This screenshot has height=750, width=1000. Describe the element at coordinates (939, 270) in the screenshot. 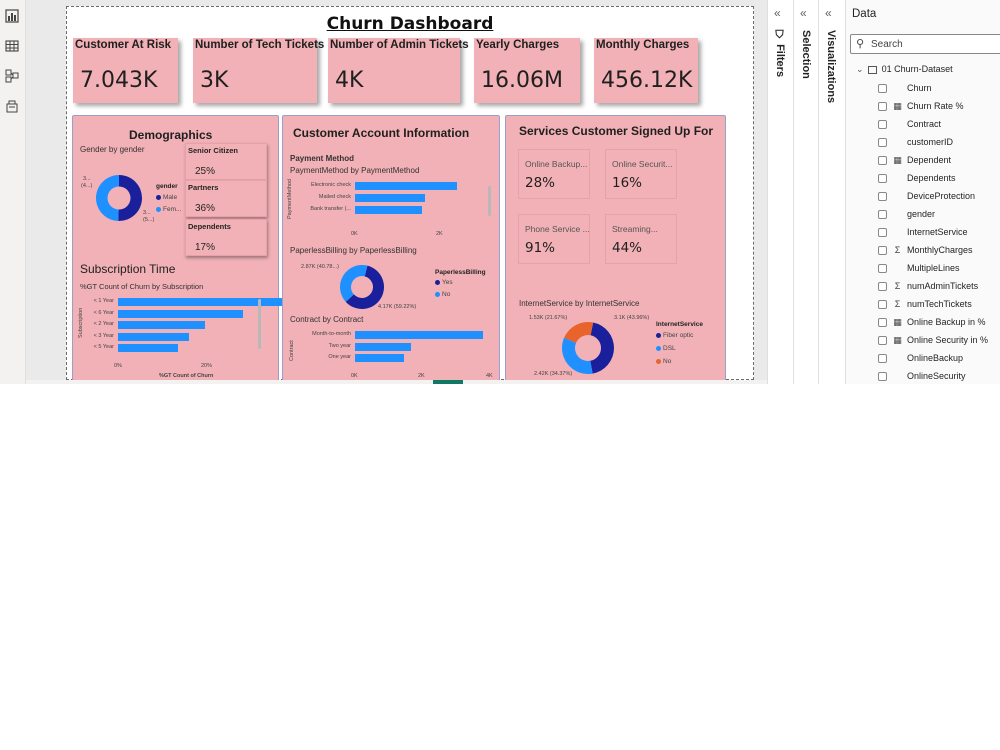

I see `field-item: MultipleLines` at that location.